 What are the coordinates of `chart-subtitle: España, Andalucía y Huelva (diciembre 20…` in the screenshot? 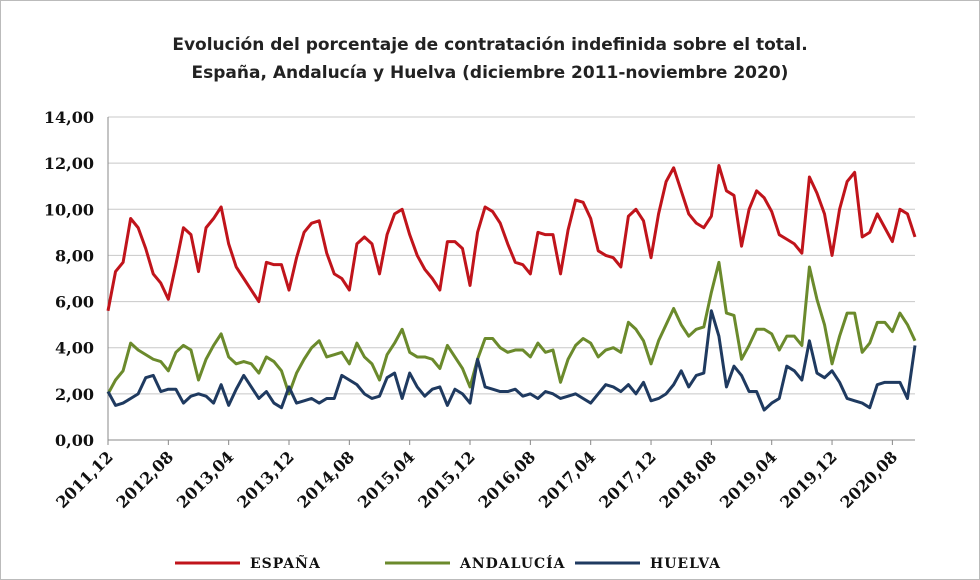 It's located at (490, 73).